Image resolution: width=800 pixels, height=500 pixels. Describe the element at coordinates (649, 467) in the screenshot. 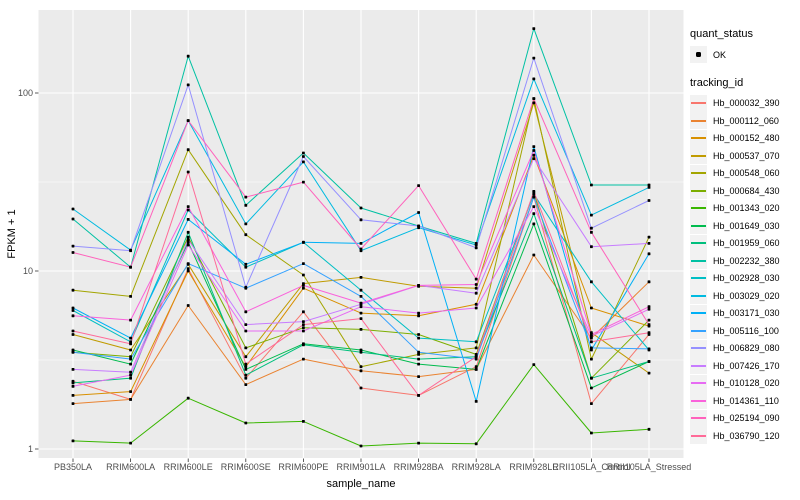

I see `x-tick-label: RRII105LA_Stressed` at that location.